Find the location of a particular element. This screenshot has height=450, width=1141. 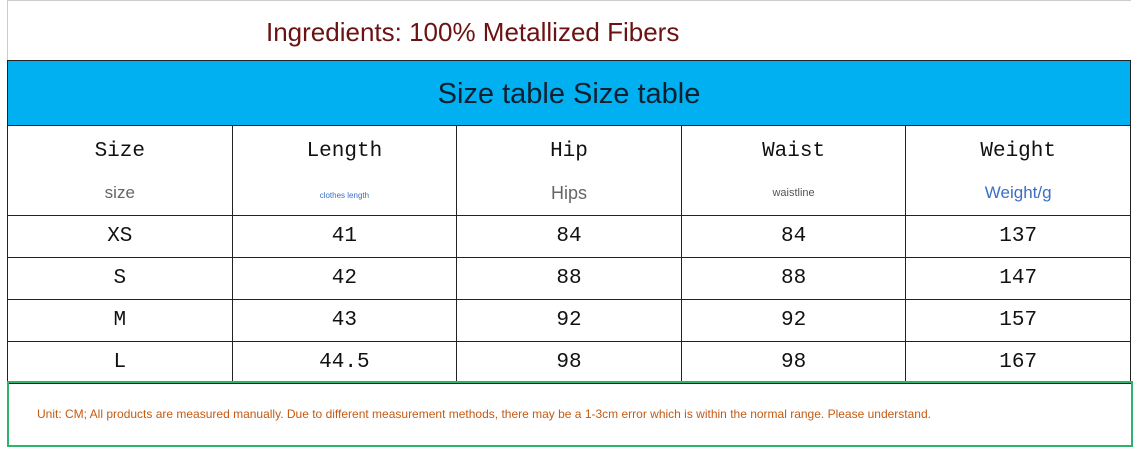

title: Ingredients: 100% Metallized Fibers is located at coordinates (569, 30).